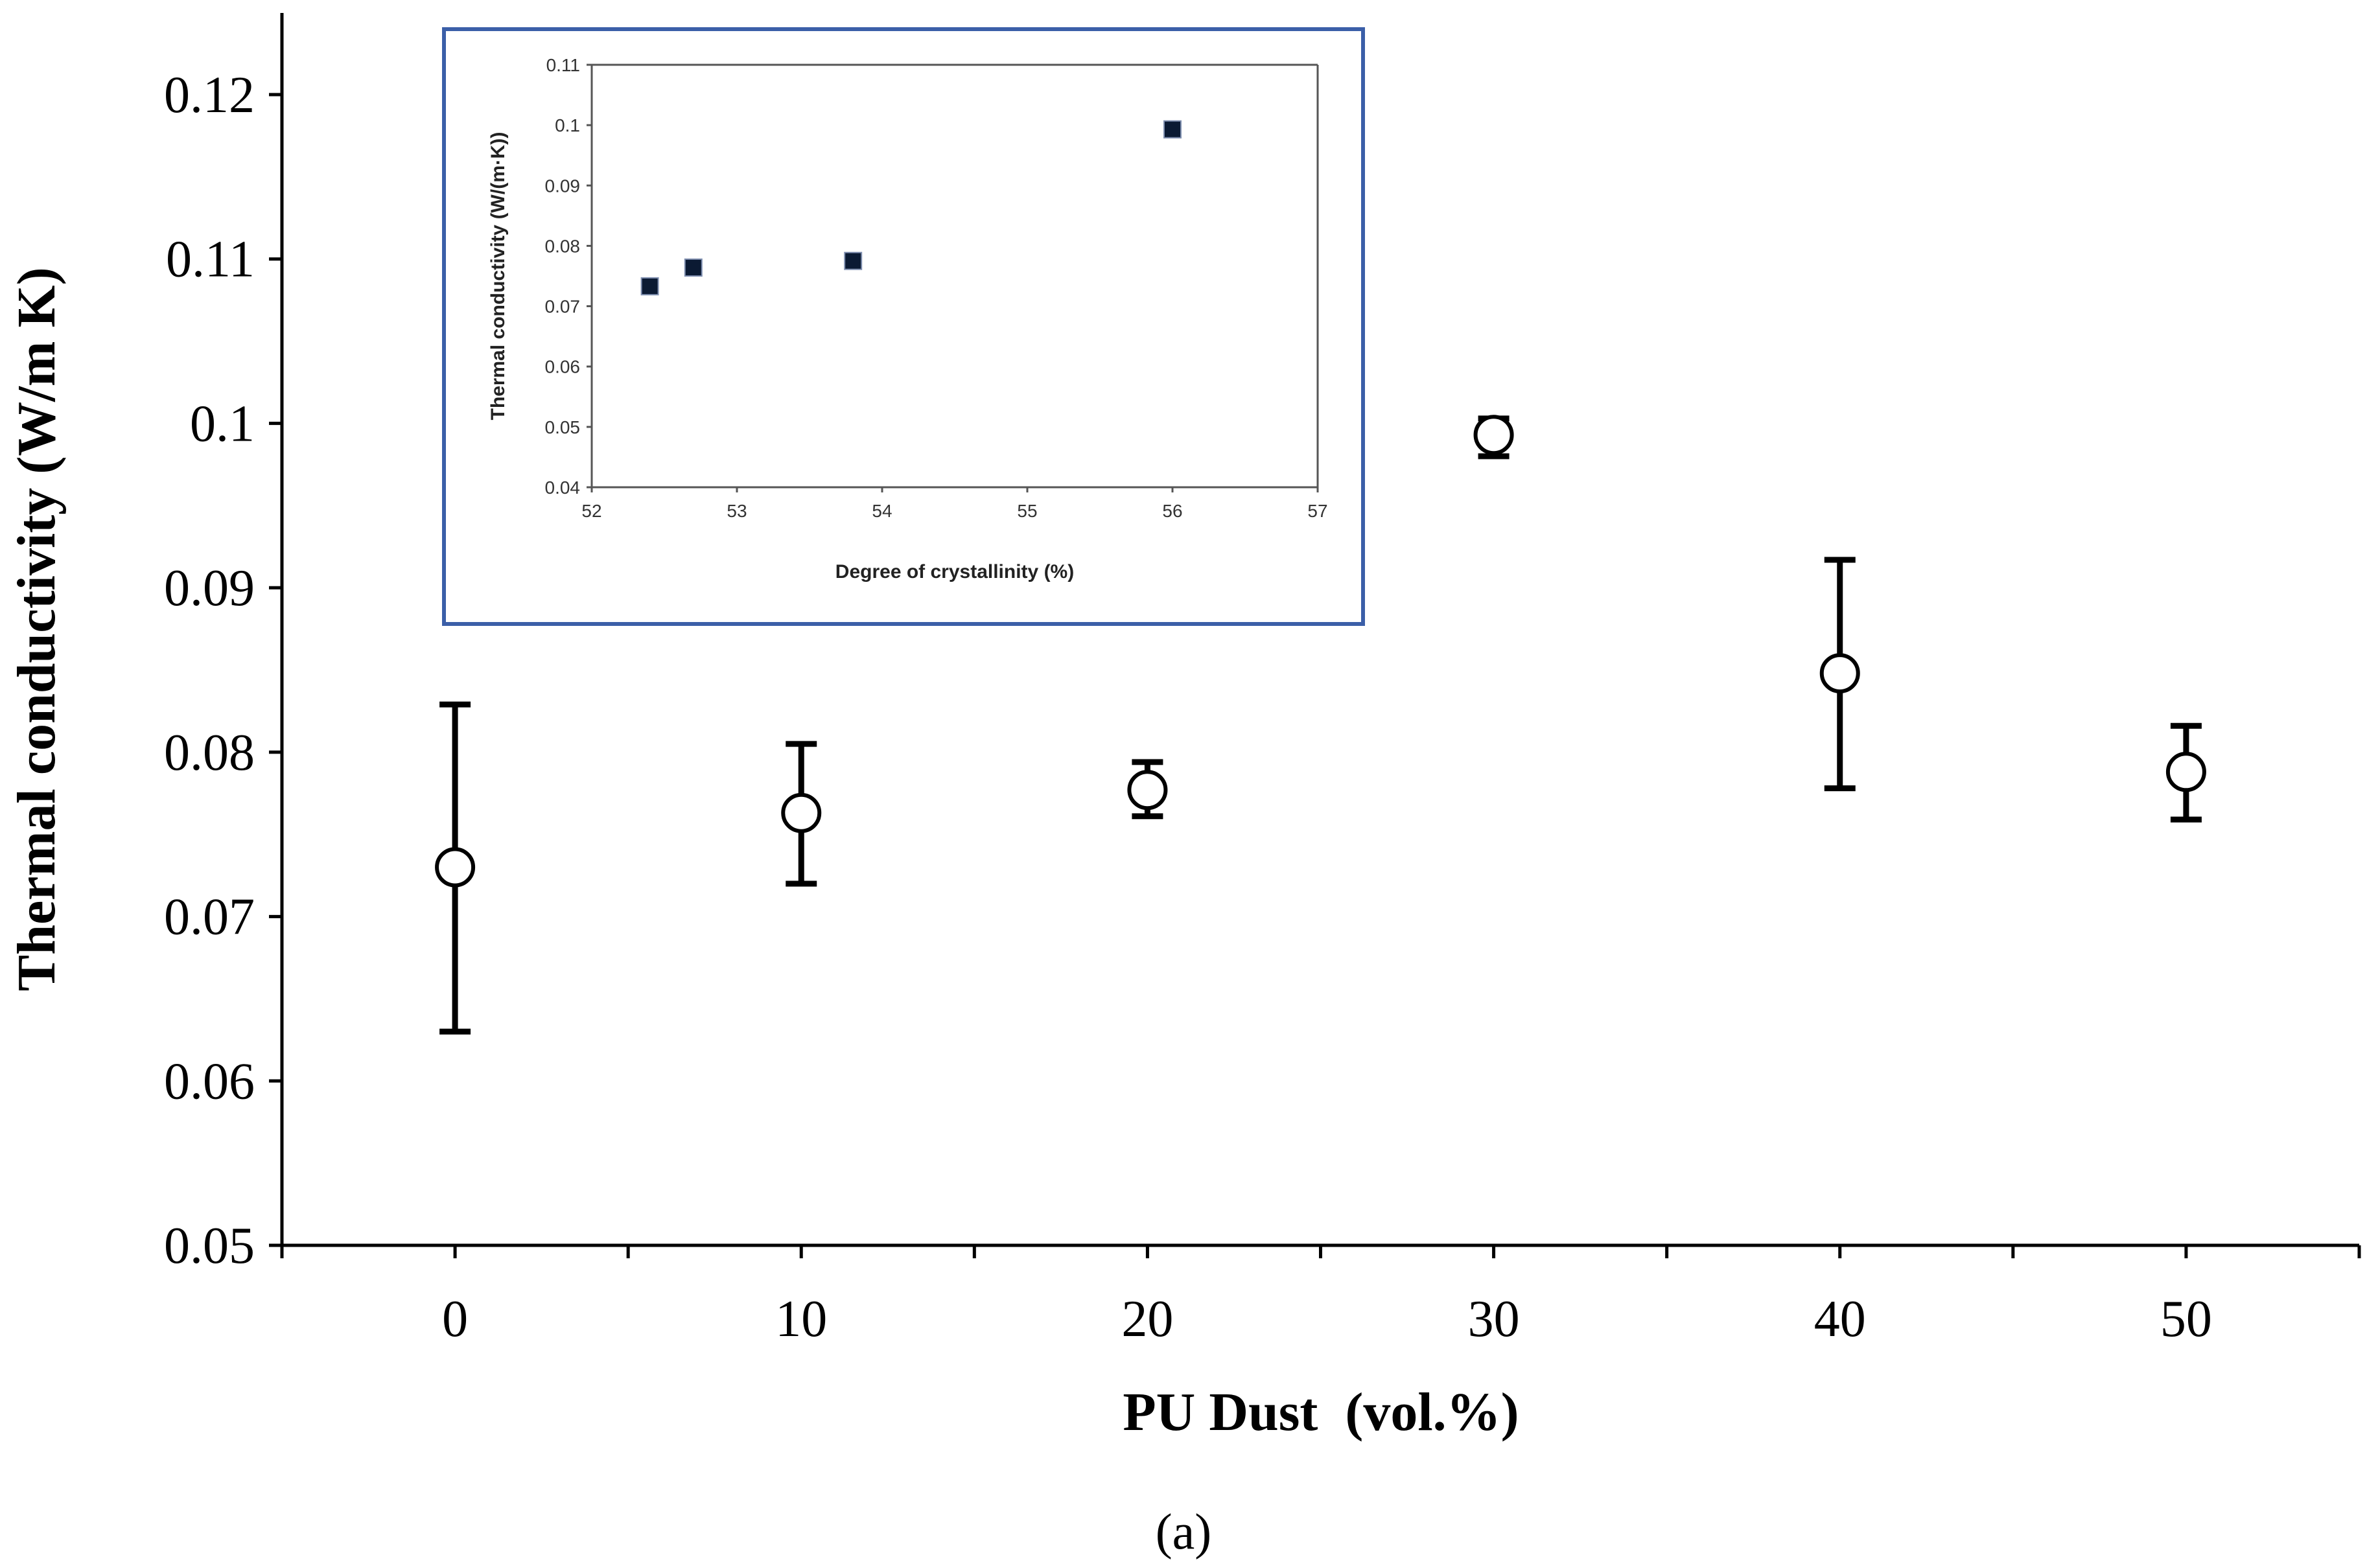 This screenshot has width=2367, height=1568. I want to click on main-y-axis-title: Thermal conductivity (W/m K), so click(36, 629).